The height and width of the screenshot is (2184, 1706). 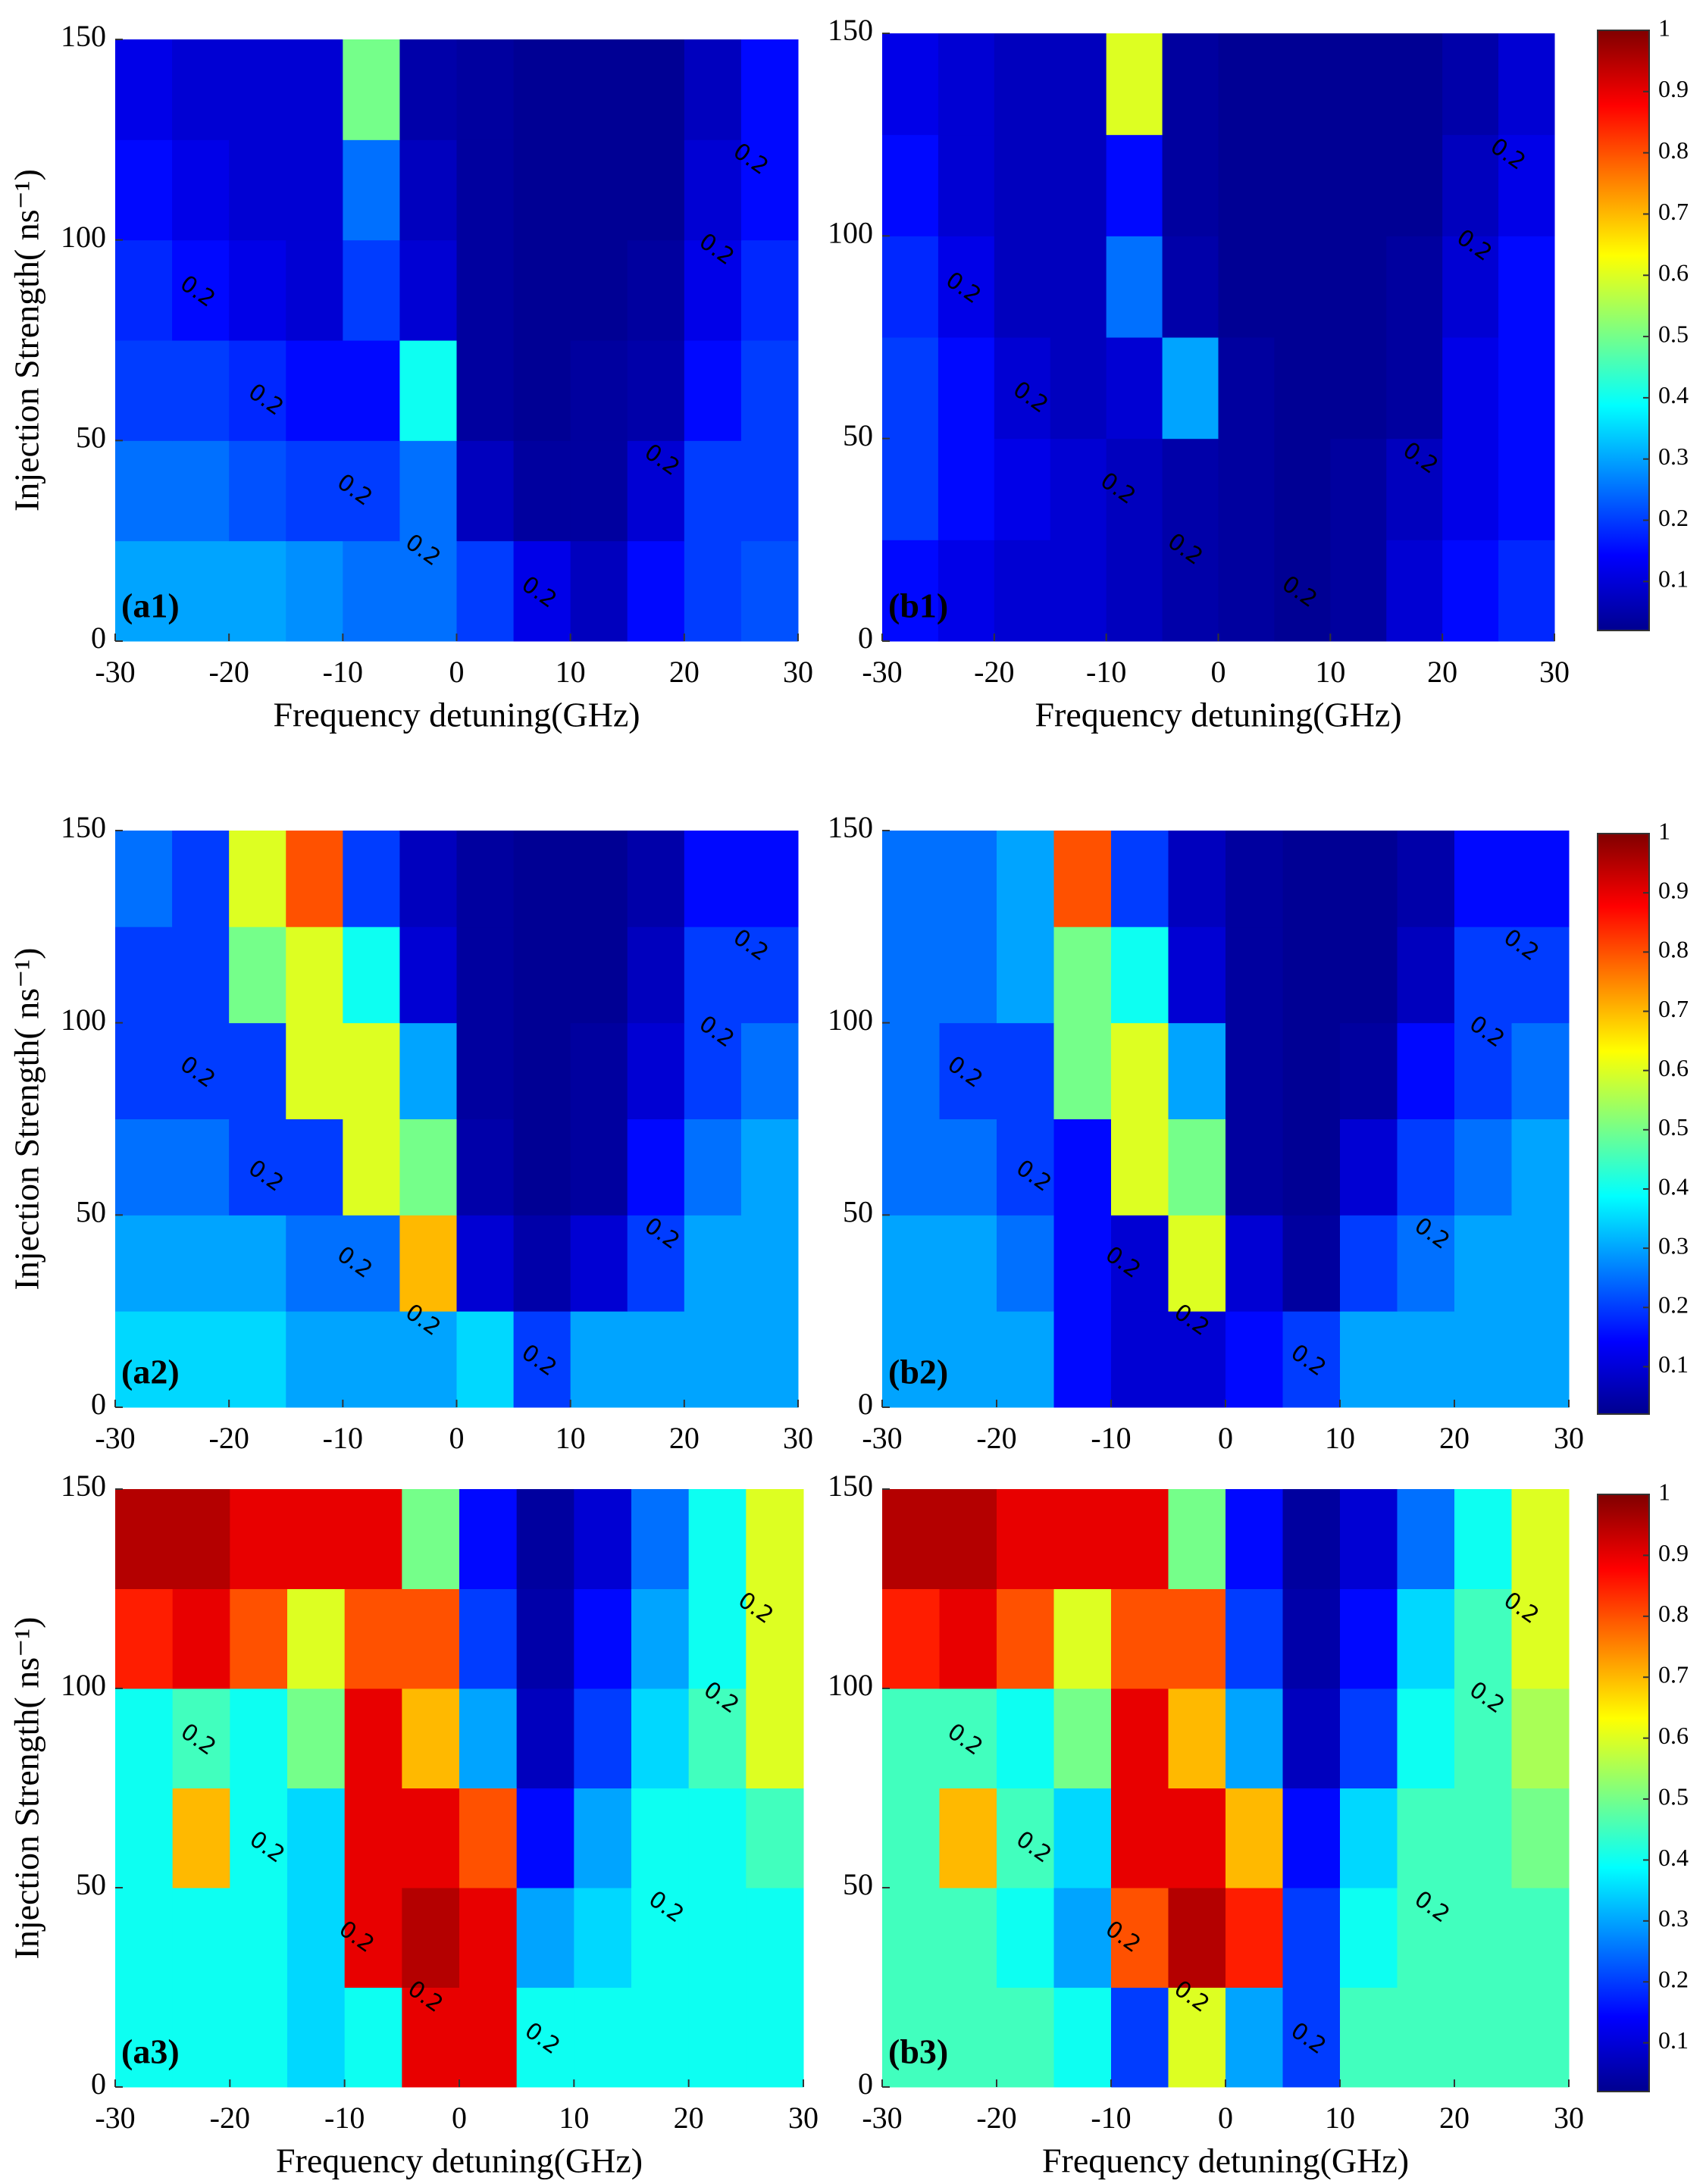 I want to click on colorbar-tick-label: 0.7, so click(x=1673, y=211).